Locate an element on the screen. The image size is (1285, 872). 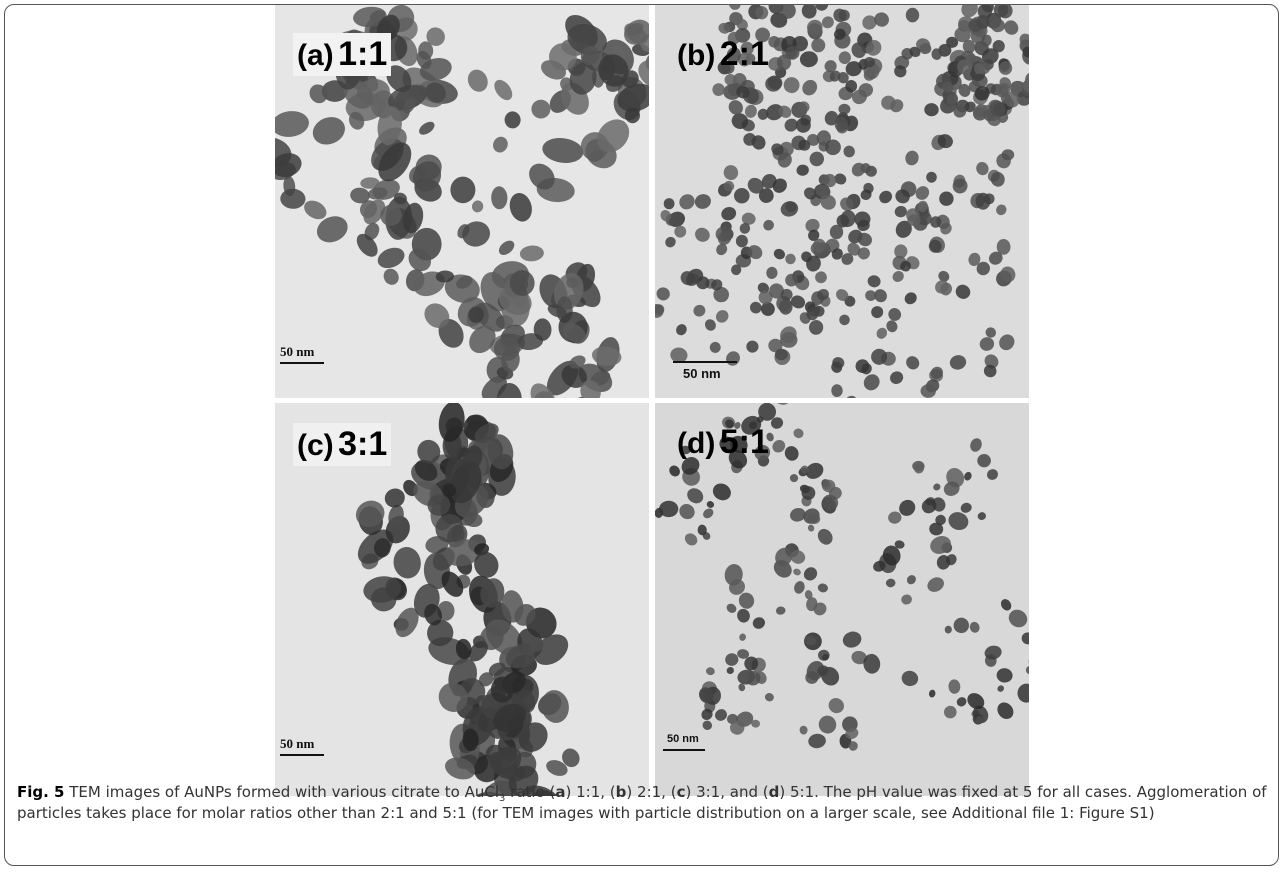
panel-letter: (c) is located at coordinates (315, 445).